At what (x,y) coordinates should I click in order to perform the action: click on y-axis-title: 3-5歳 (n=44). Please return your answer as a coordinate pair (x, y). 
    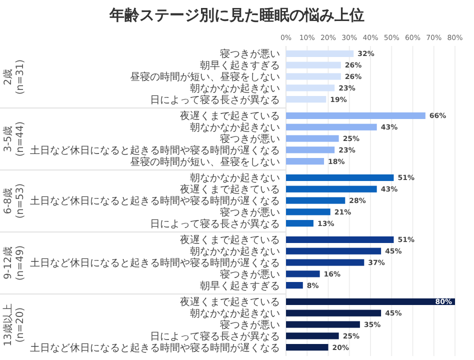
    Looking at the image, I should click on (14, 139).